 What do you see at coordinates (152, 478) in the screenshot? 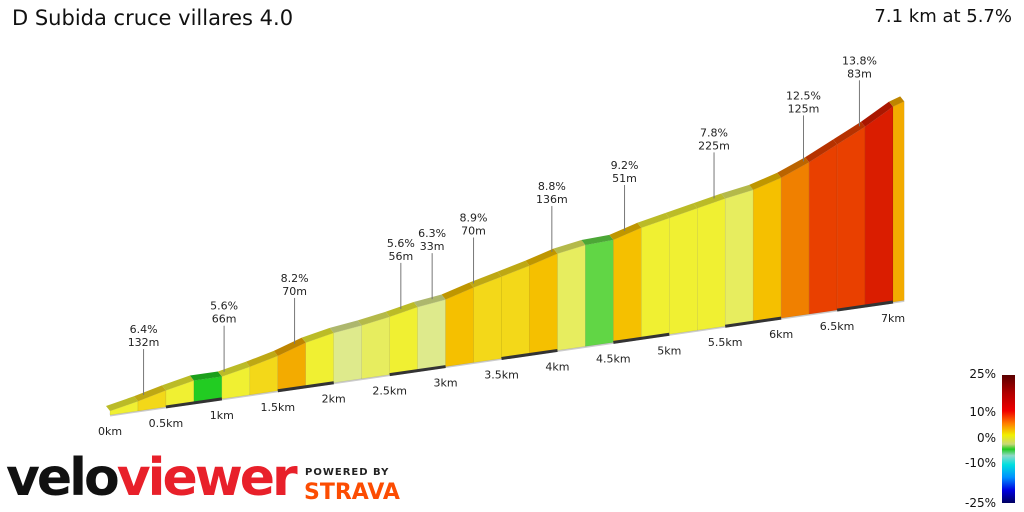
I see `veloviewer-logo: veloviewer` at bounding box center [152, 478].